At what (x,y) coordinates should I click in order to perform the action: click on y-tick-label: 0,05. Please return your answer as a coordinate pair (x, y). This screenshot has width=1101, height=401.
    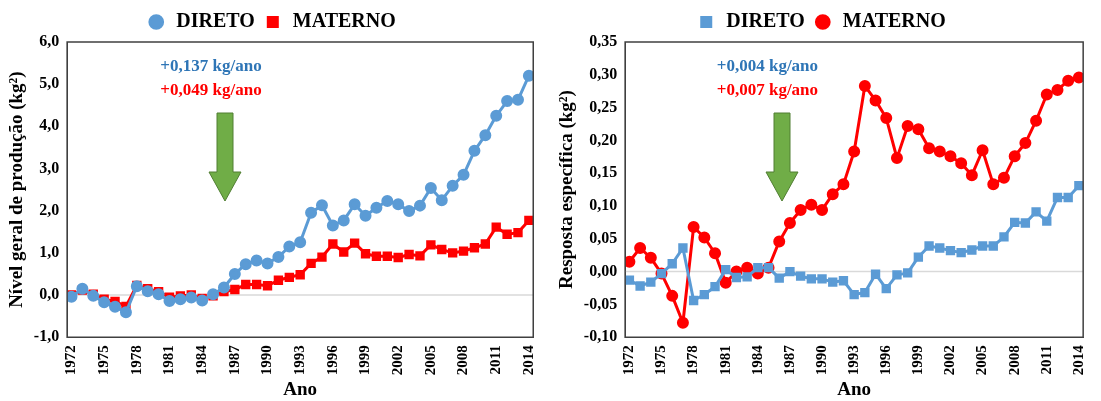
    Looking at the image, I should click on (603, 237).